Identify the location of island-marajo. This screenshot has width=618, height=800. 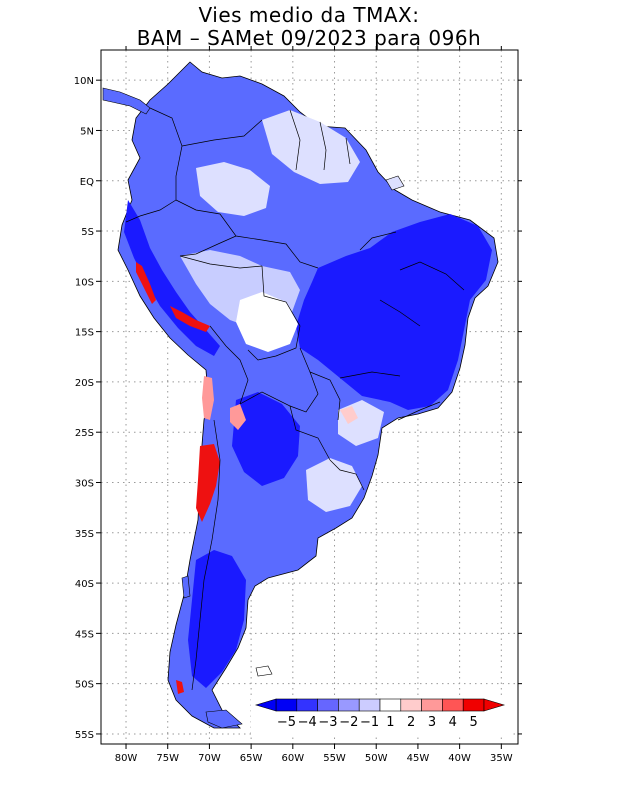
(395, 183).